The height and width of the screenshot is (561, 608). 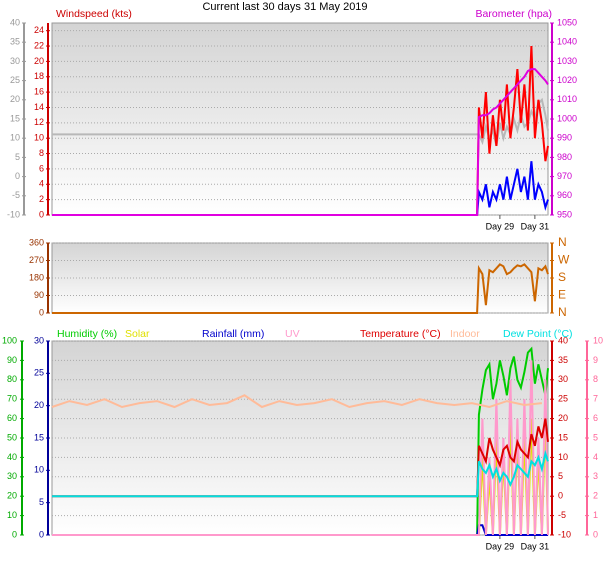 I want to click on y2-tick-label: 35, so click(x=563, y=360).